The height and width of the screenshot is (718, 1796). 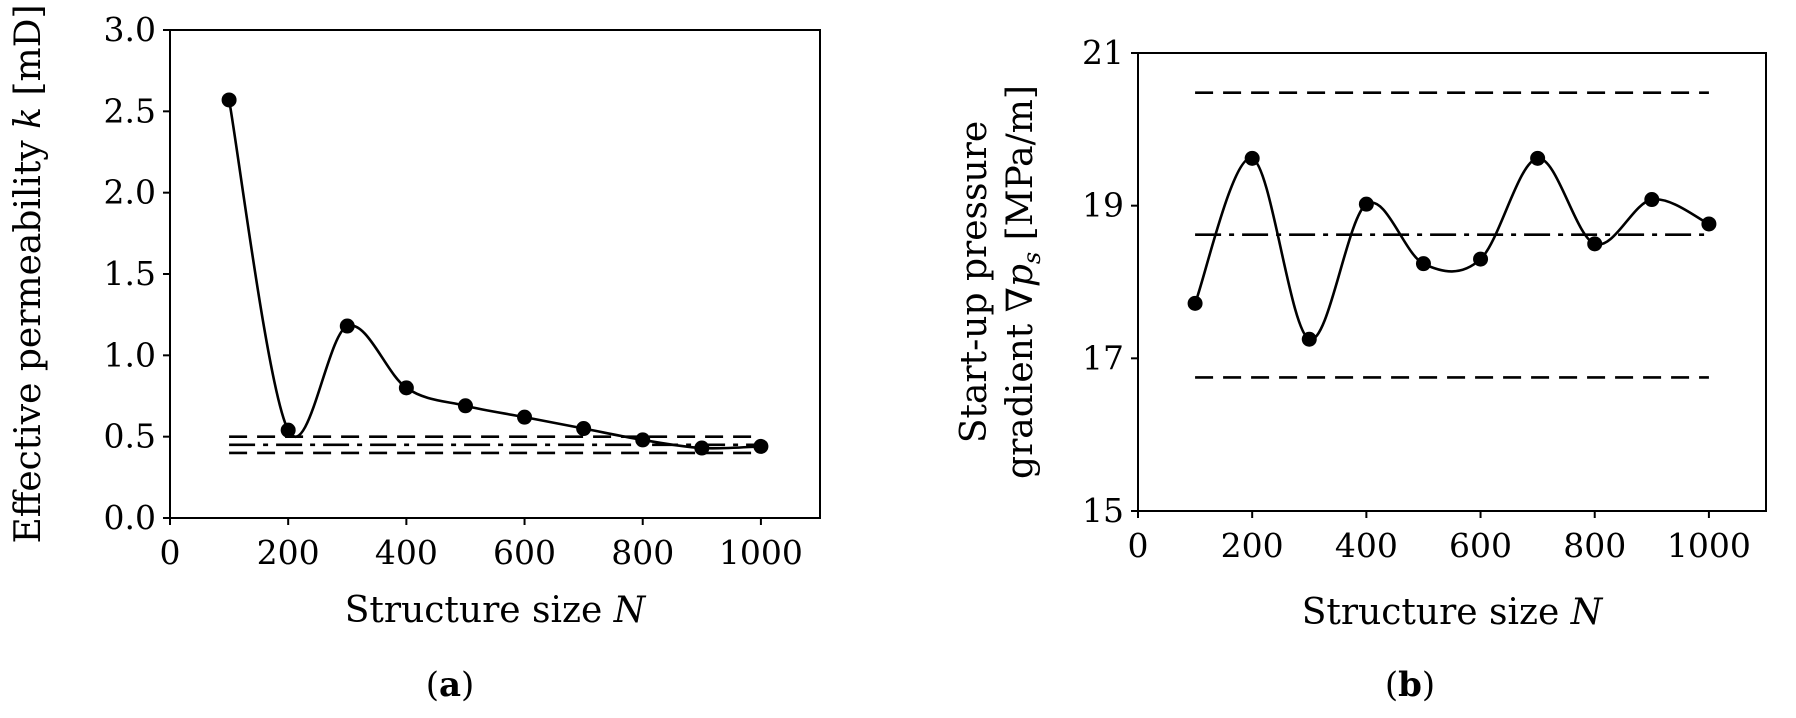 I want to click on y-tick-label: 0.5, so click(x=130, y=436).